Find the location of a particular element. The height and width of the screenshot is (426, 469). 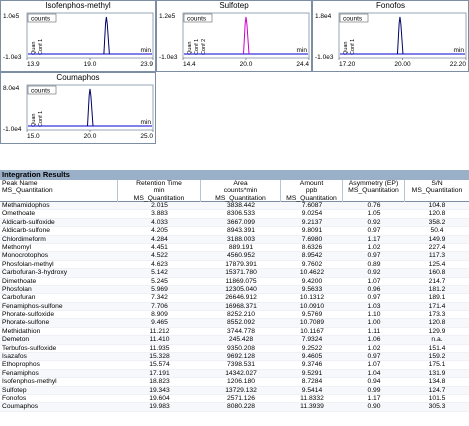

x-tick-label: 13.9 is located at coordinates (33, 64).